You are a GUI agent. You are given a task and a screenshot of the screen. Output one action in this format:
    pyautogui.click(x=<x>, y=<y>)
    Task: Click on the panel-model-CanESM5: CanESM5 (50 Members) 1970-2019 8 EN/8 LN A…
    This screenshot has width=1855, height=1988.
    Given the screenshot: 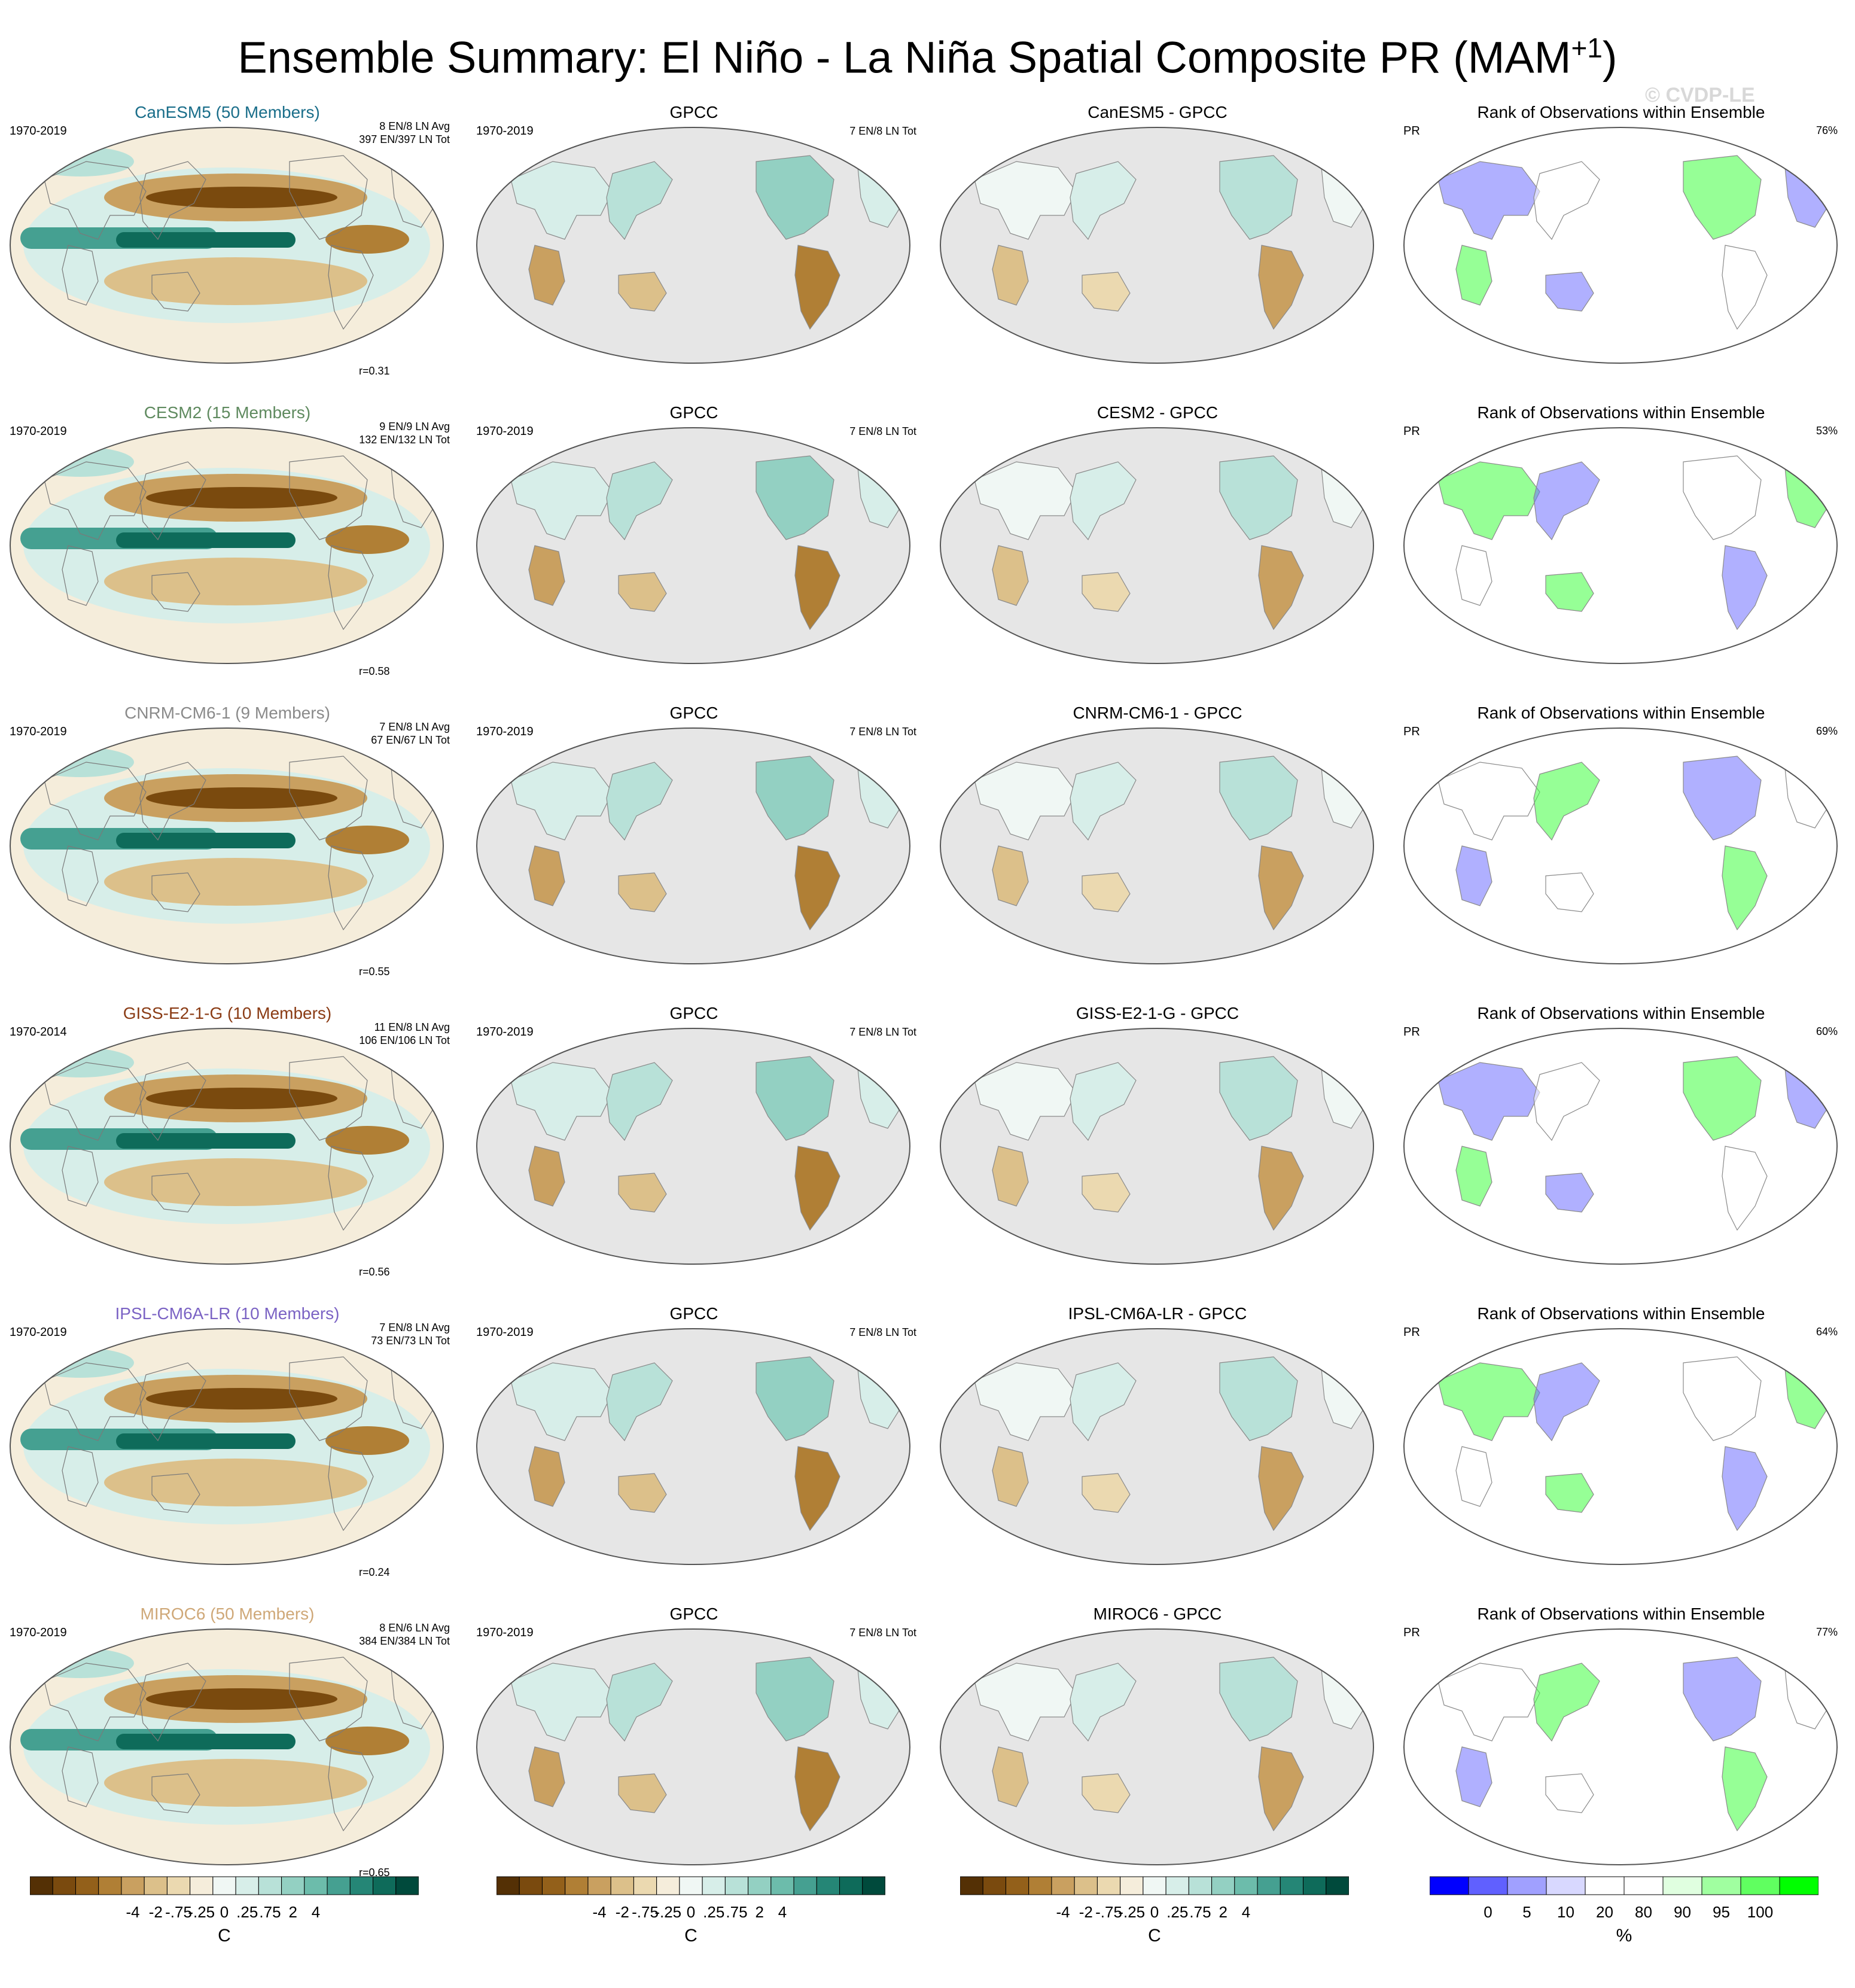 What is the action you would take?
    pyautogui.click(x=227, y=248)
    